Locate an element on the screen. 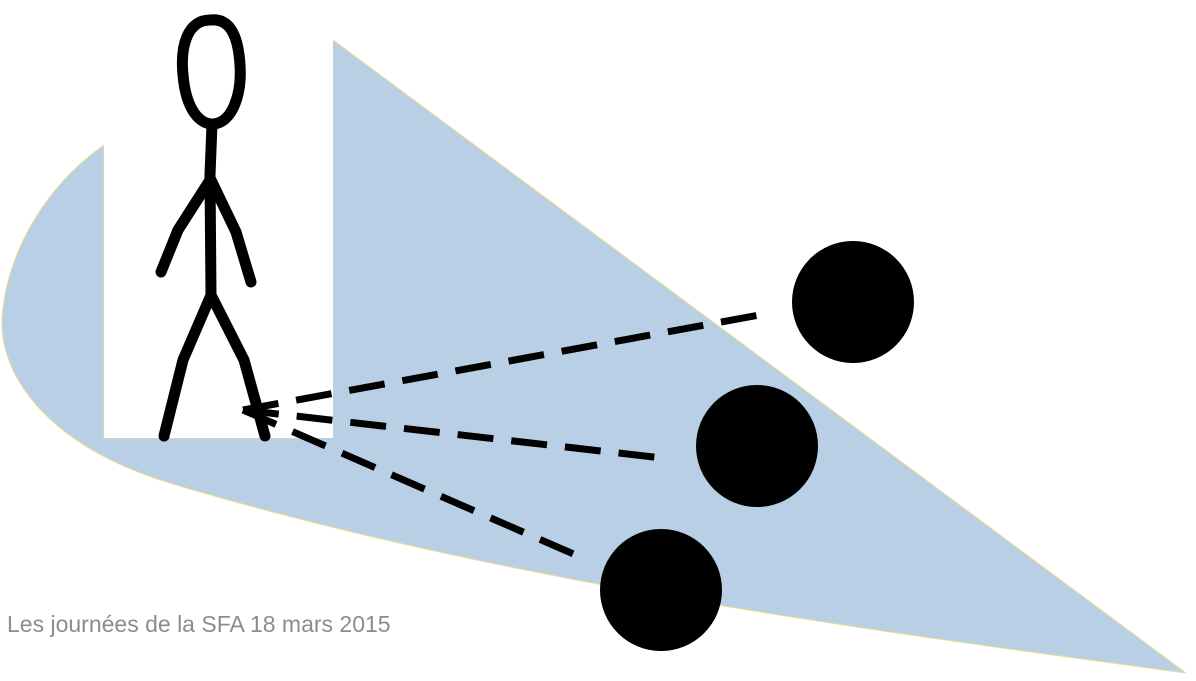 This screenshot has width=1196, height=681. source-circle-middle is located at coordinates (757, 446).